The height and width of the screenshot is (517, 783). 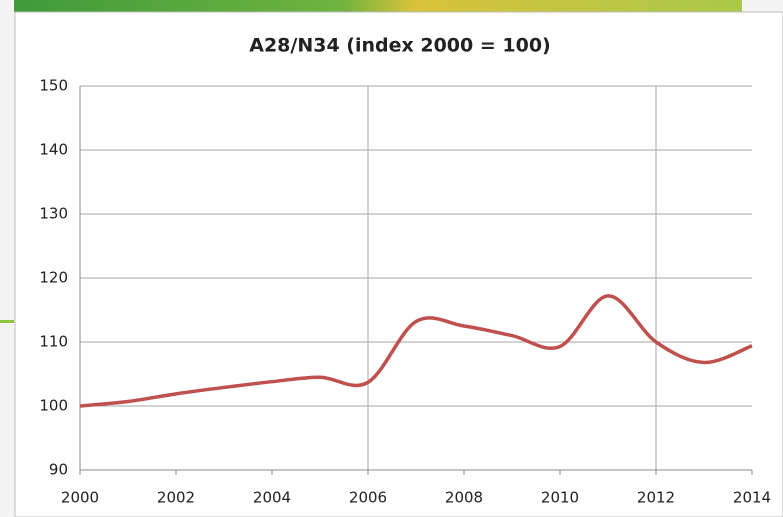 What do you see at coordinates (7, 321) in the screenshot?
I see `decor-line` at bounding box center [7, 321].